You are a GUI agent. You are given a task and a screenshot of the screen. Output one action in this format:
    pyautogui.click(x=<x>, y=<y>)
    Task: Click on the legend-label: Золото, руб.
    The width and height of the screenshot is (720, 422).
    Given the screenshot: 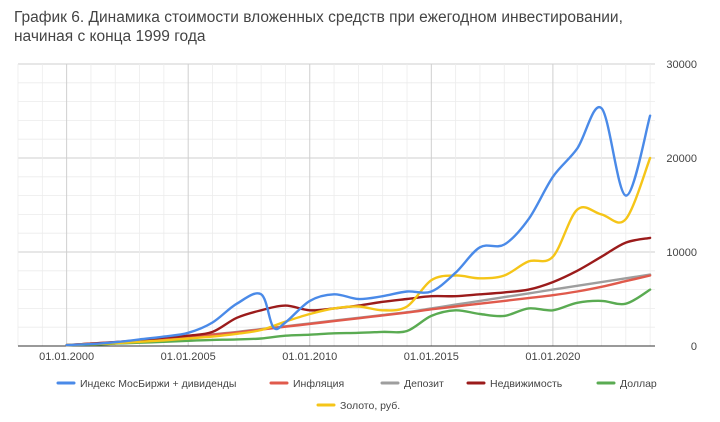 What is the action you would take?
    pyautogui.click(x=370, y=406)
    